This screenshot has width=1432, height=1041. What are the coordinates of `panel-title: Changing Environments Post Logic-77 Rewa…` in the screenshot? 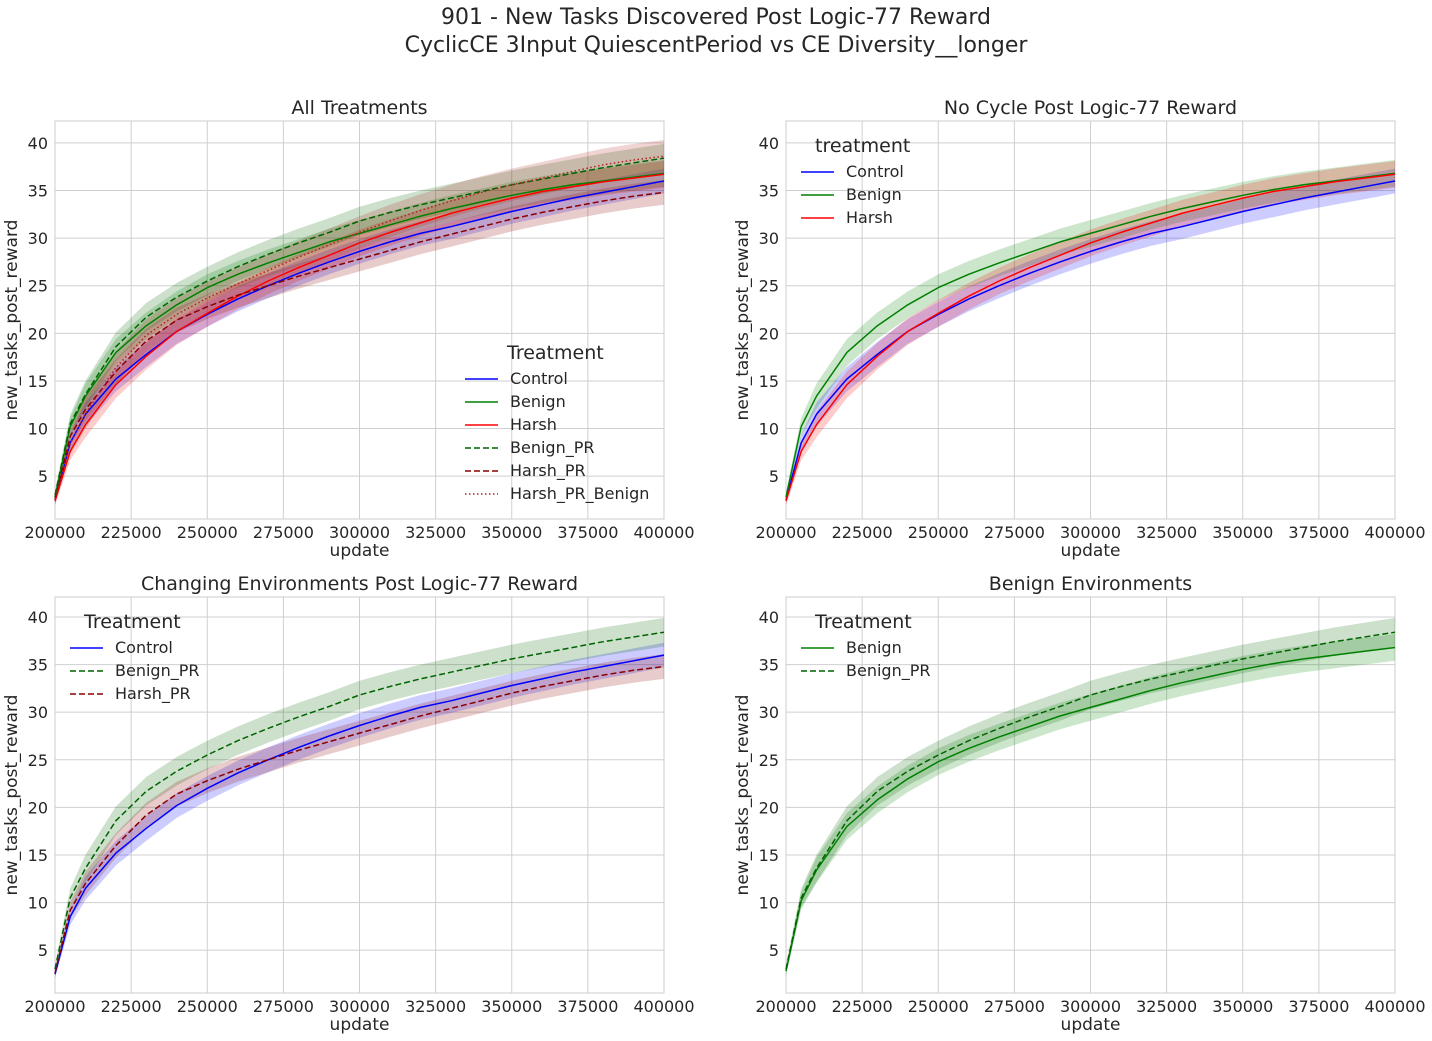 It's located at (359, 584).